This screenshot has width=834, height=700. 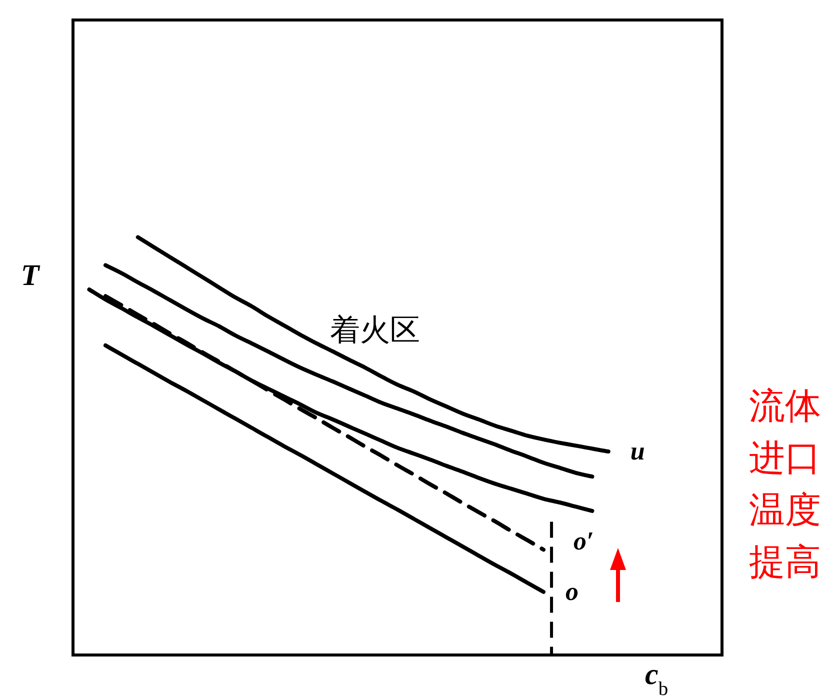 I want to click on annotation: 着火区, so click(x=375, y=330).